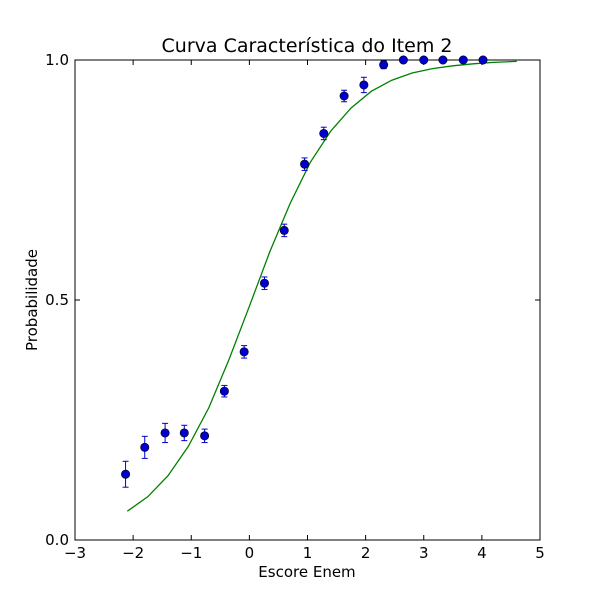 This screenshot has width=600, height=600. What do you see at coordinates (57, 540) in the screenshot?
I see `y-tick-label: 0.0` at bounding box center [57, 540].